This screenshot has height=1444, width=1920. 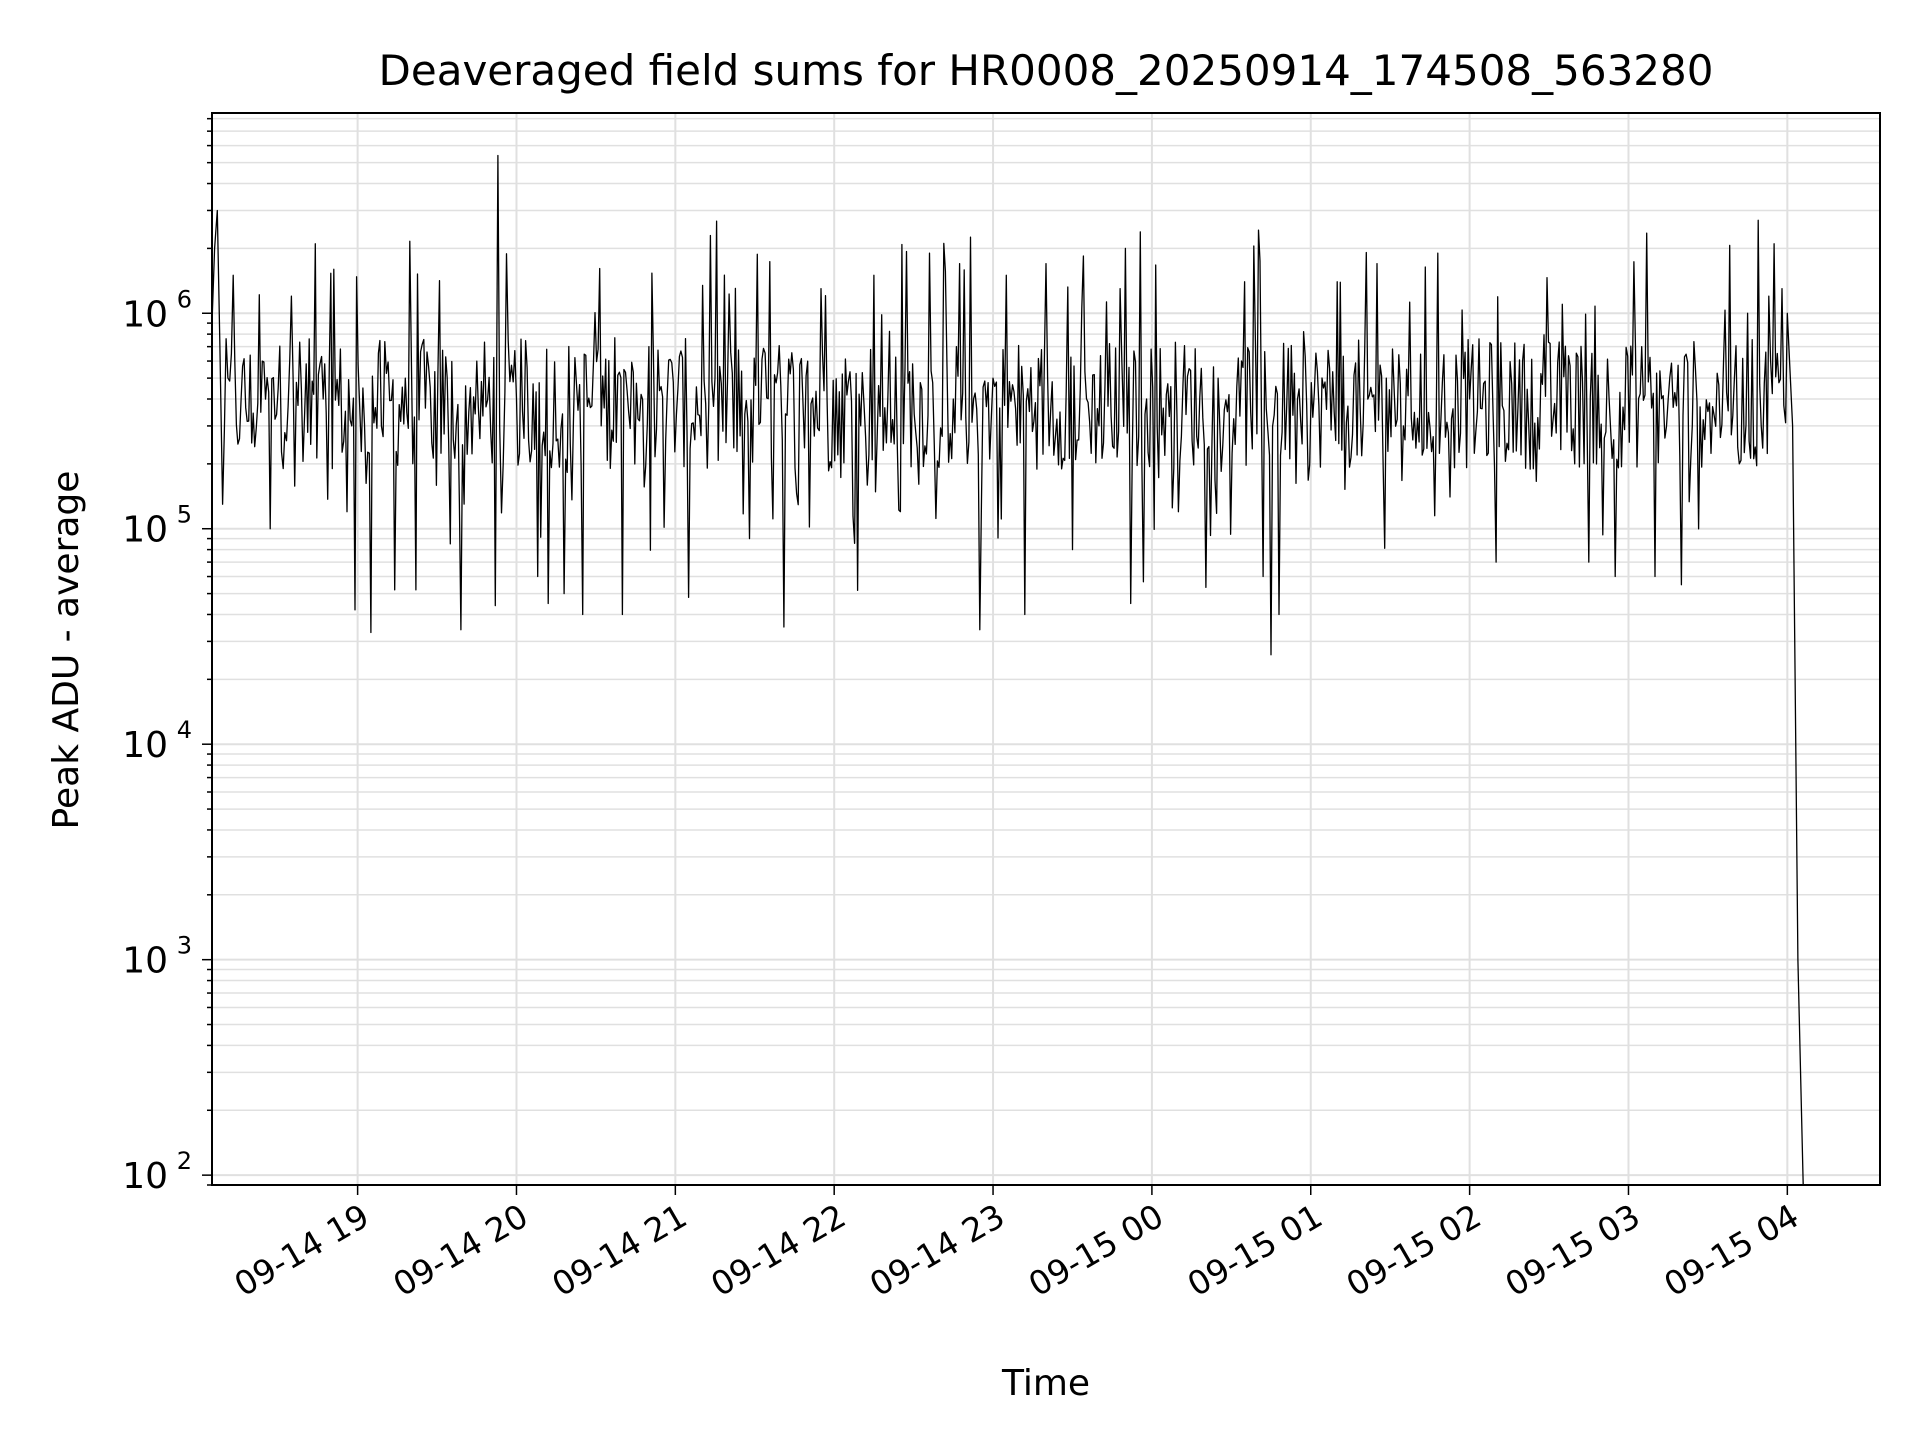 I want to click on y-tick-exponent: 6, so click(x=184, y=299).